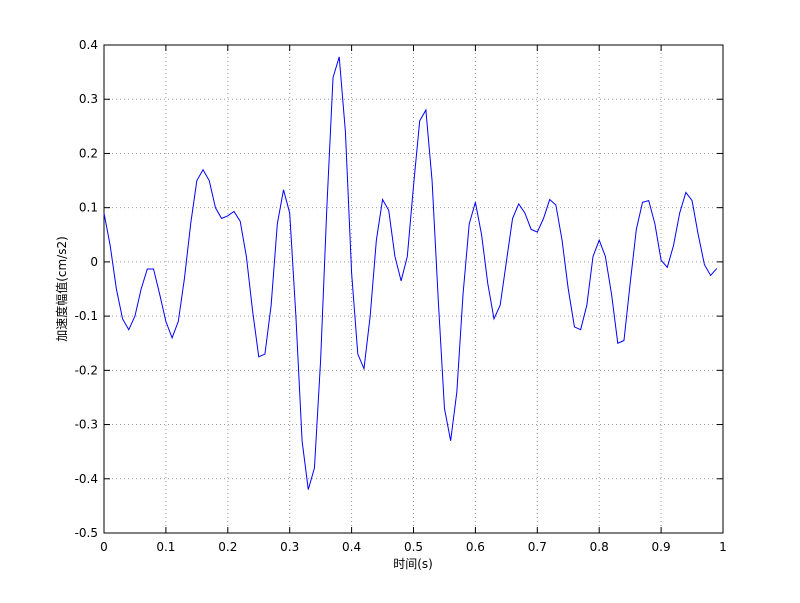 The width and height of the screenshot is (800, 603). I want to click on y-tick-label: 0.3, so click(88, 99).